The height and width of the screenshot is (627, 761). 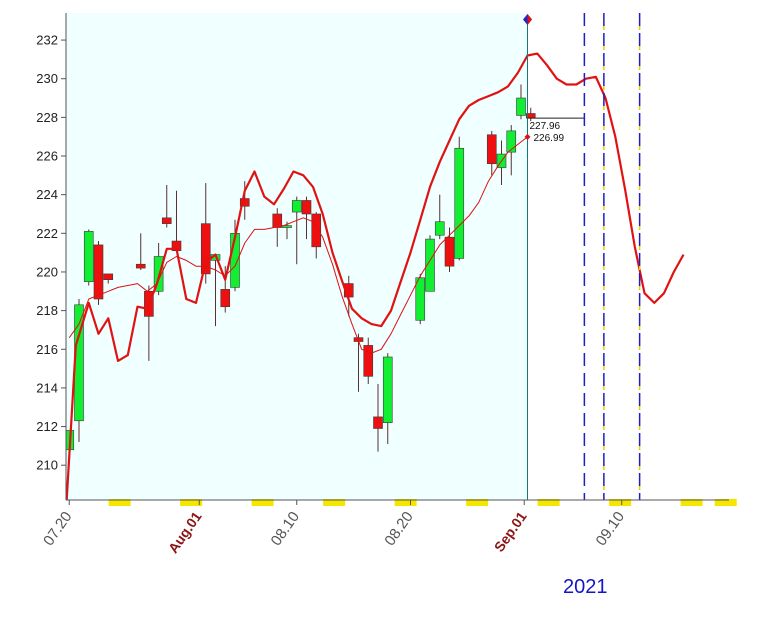 I want to click on y-tick-label: 226, so click(x=47, y=156).